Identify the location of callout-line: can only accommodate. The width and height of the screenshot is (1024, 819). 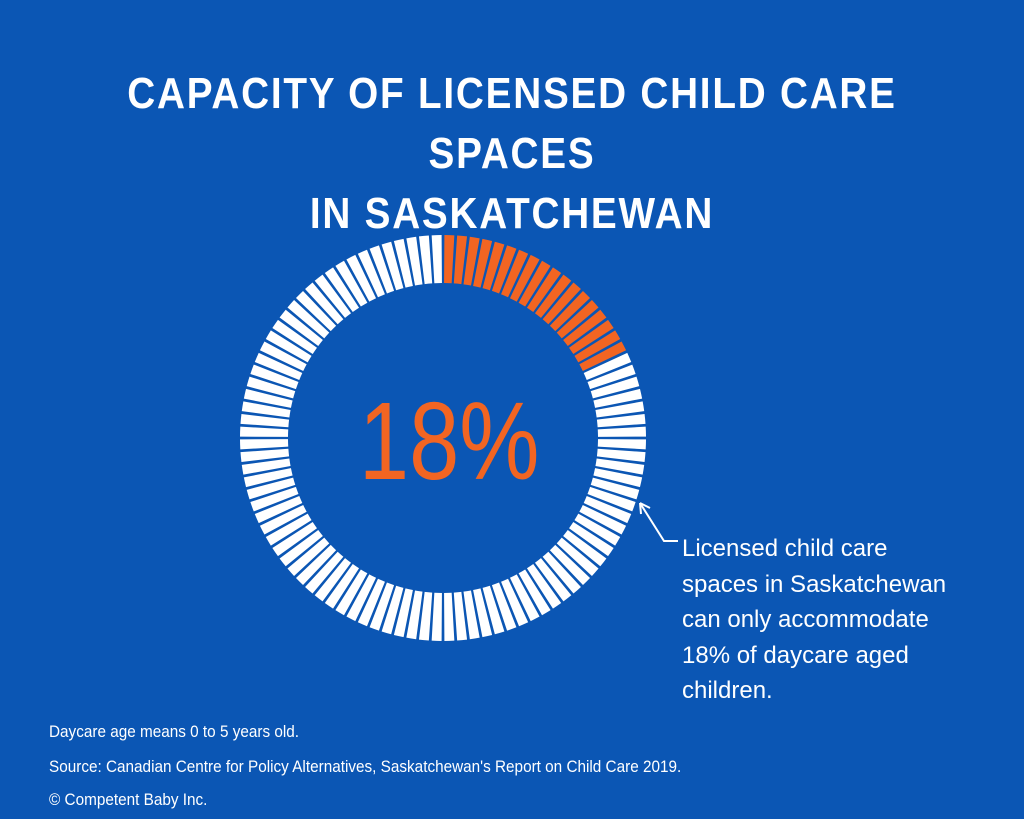
(805, 619).